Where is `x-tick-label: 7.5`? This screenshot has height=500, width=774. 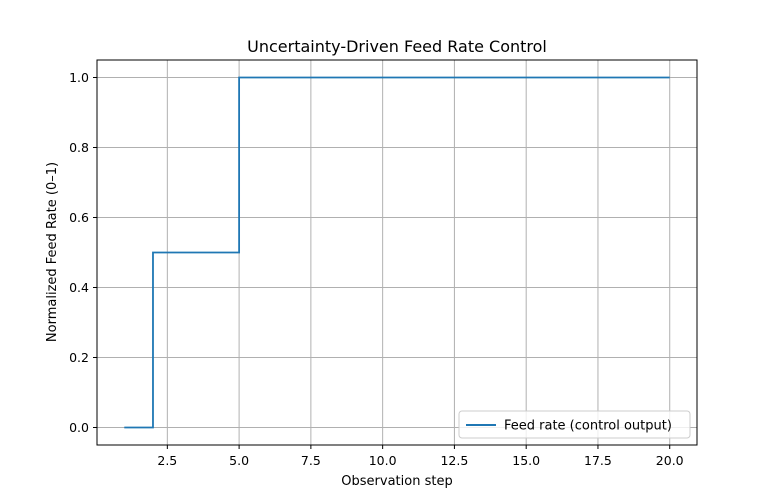
x-tick-label: 7.5 is located at coordinates (311, 460).